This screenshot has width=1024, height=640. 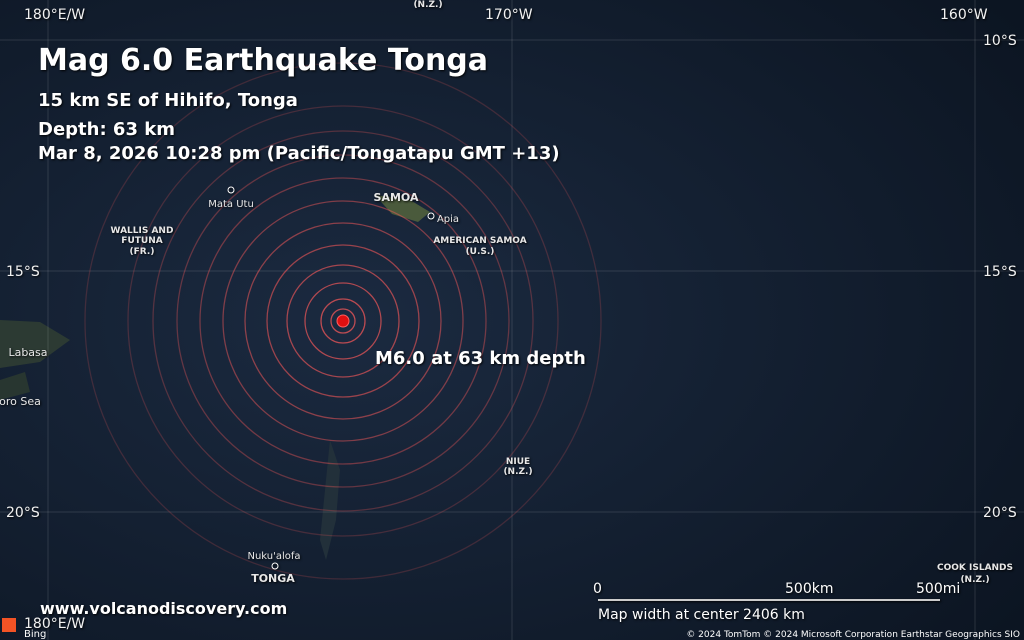 What do you see at coordinates (509, 15) in the screenshot?
I see `lon-label: 170°W` at bounding box center [509, 15].